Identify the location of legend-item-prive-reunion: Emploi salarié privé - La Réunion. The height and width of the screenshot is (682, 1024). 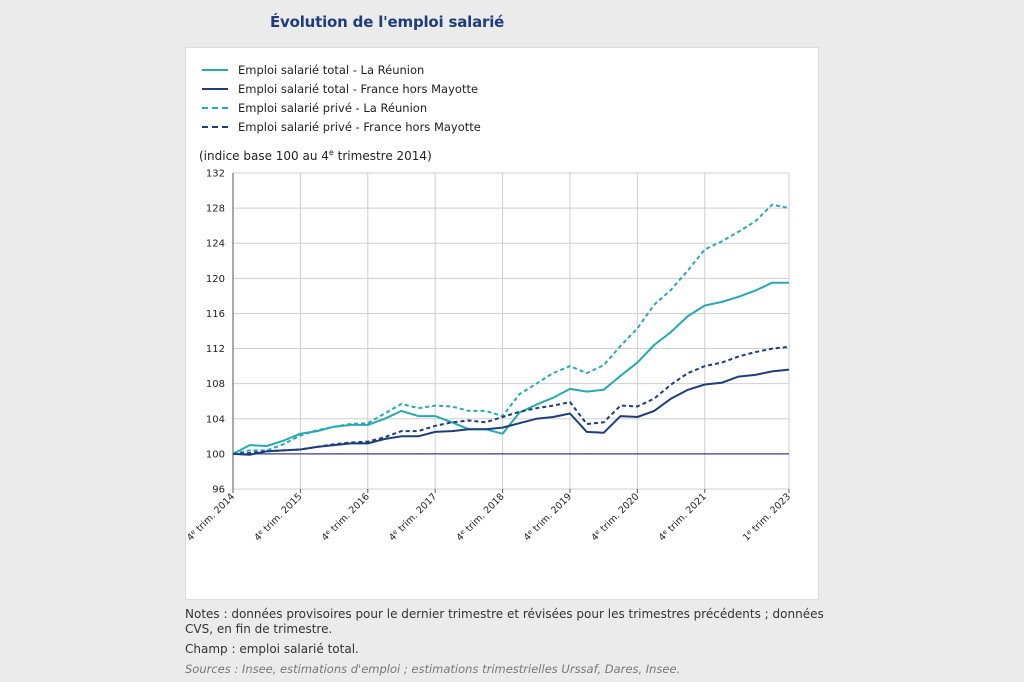
(341, 107).